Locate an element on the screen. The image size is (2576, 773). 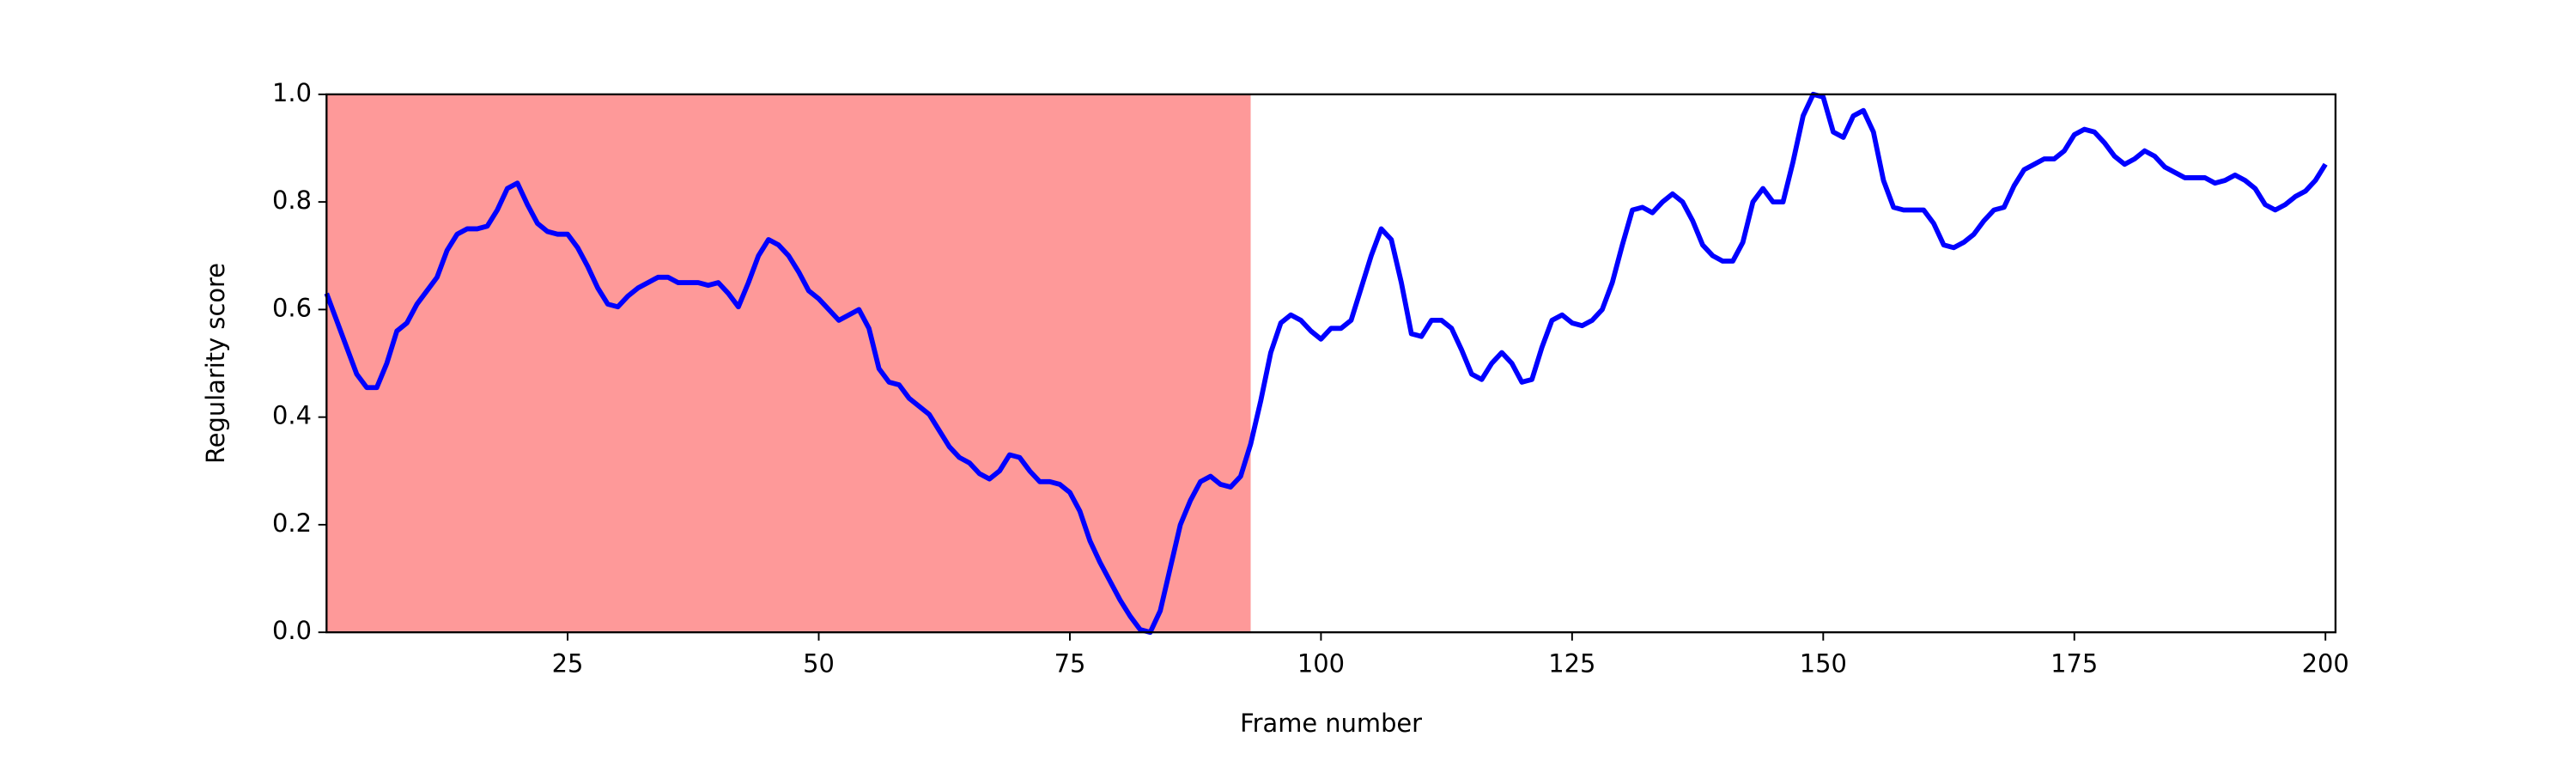
y-tick-label: 0.2 is located at coordinates (292, 523).